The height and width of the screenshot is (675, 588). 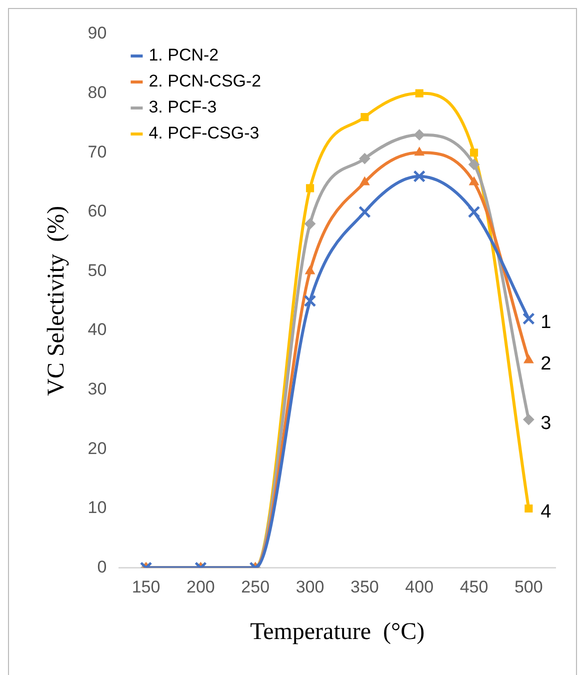 What do you see at coordinates (97, 211) in the screenshot?
I see `y-tick-label: 60` at bounding box center [97, 211].